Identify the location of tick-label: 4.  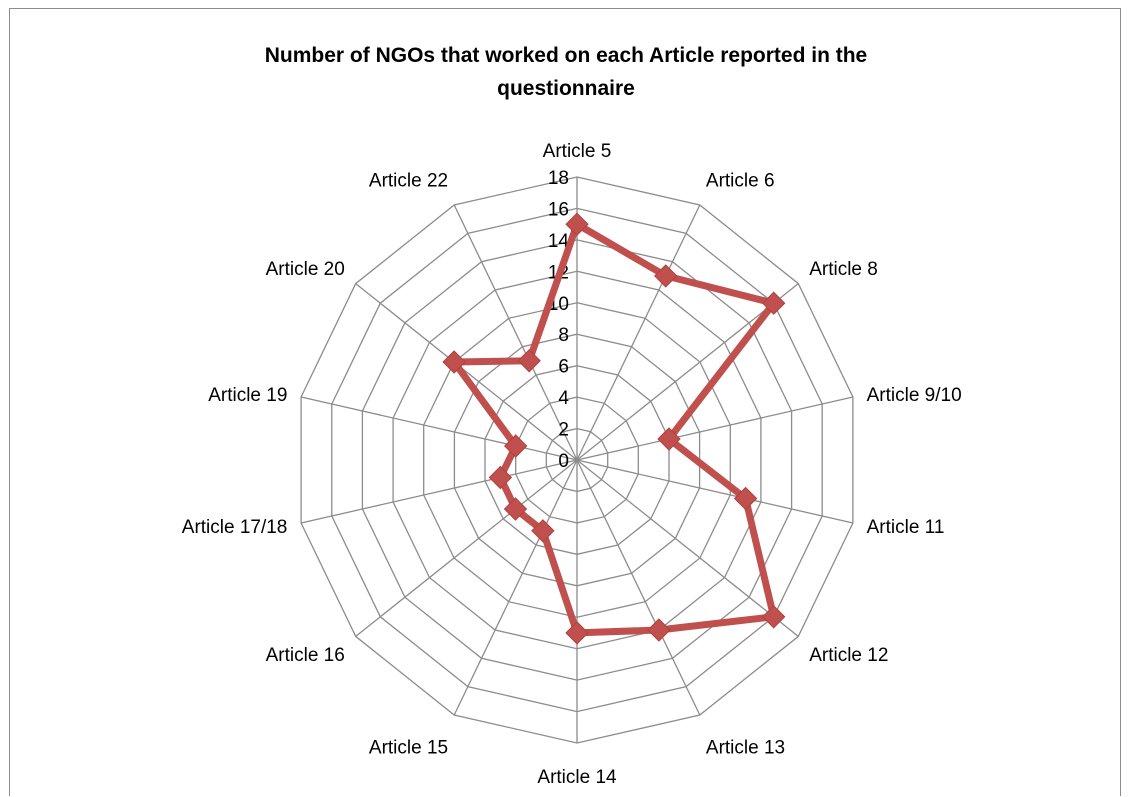
(563, 398).